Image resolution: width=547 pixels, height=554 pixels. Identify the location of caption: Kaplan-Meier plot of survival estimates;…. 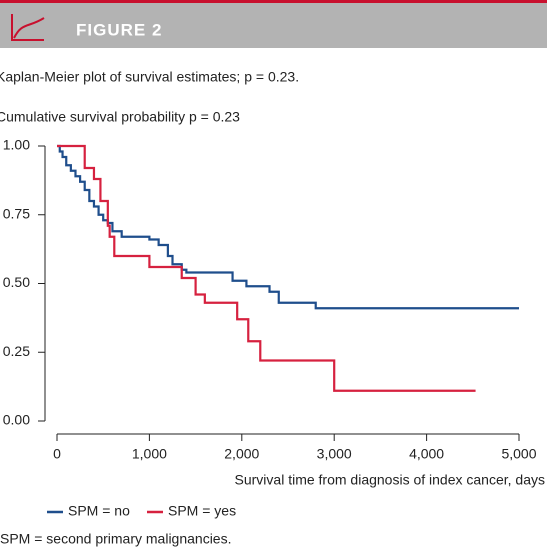
(149, 77).